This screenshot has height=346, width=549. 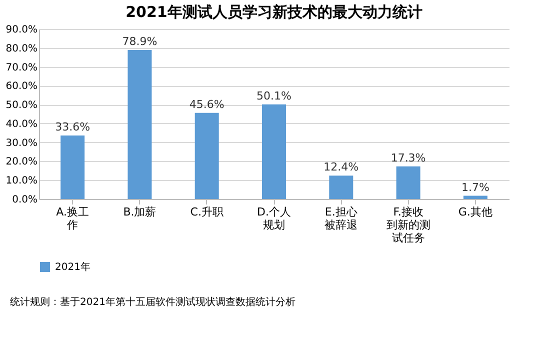 I want to click on y-tick-label: 70.0%, so click(x=22, y=68).